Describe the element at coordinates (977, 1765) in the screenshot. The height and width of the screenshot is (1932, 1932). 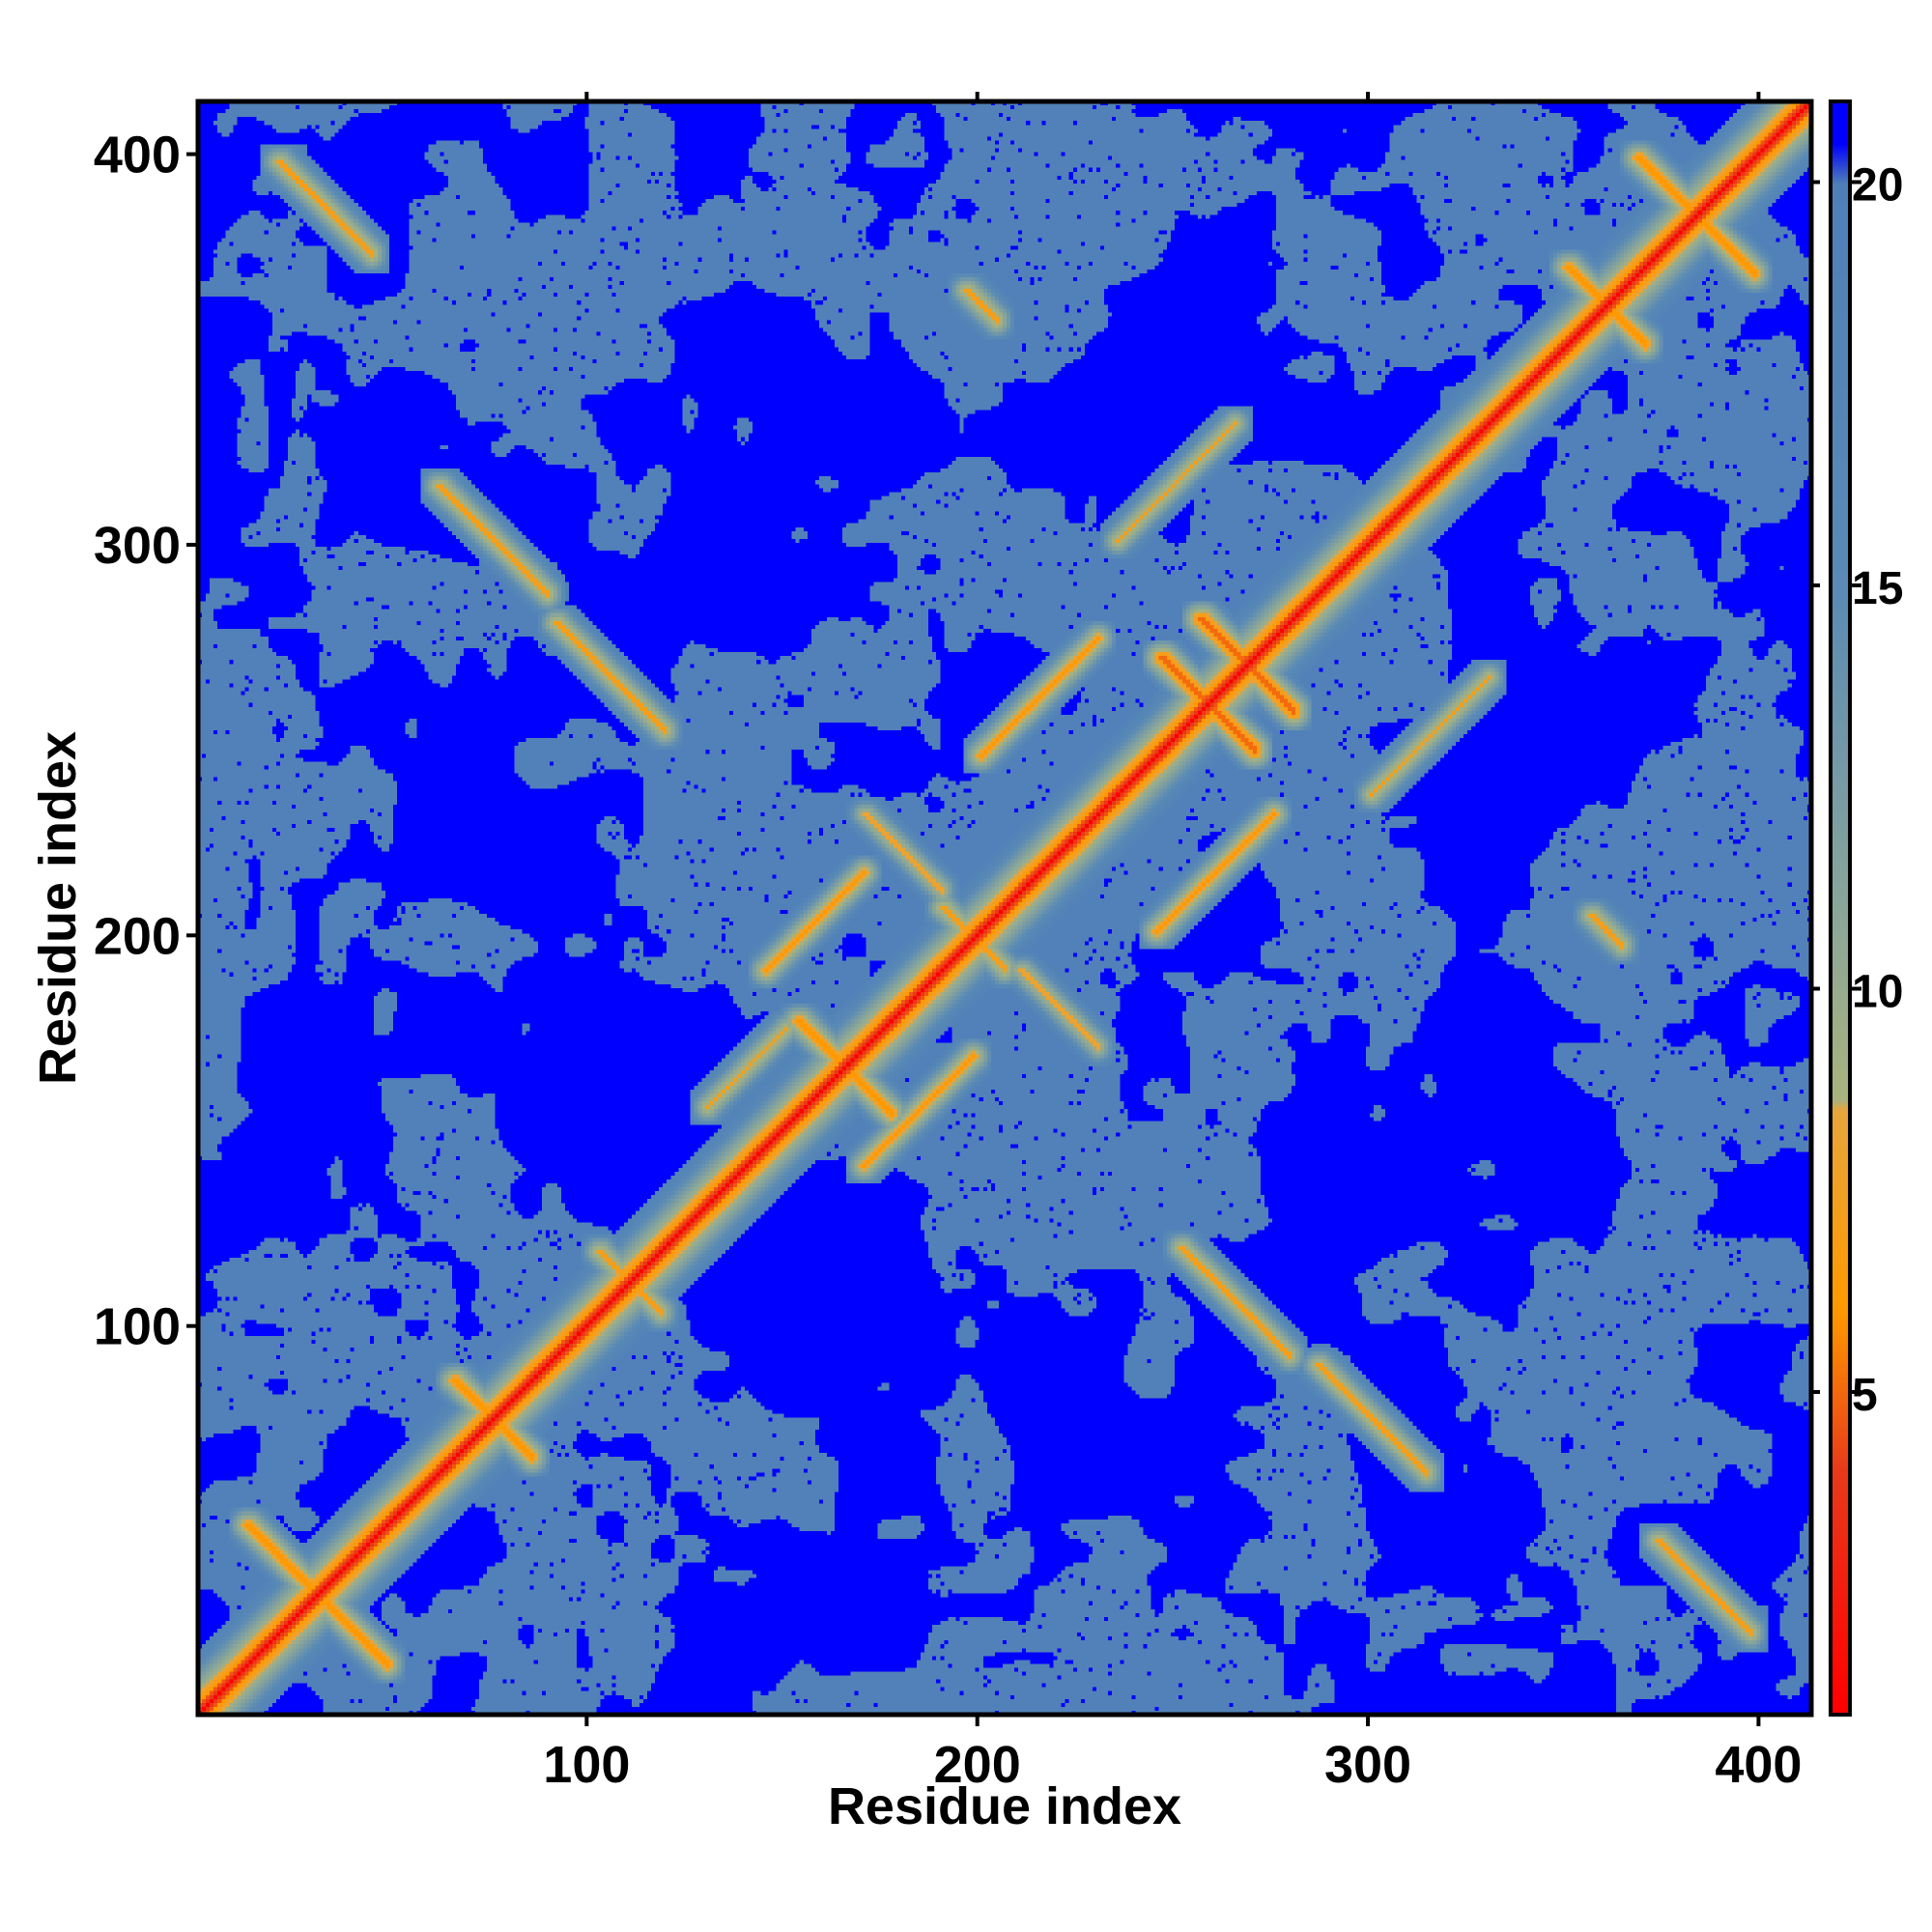
I see `x-tick-label: 200` at that location.